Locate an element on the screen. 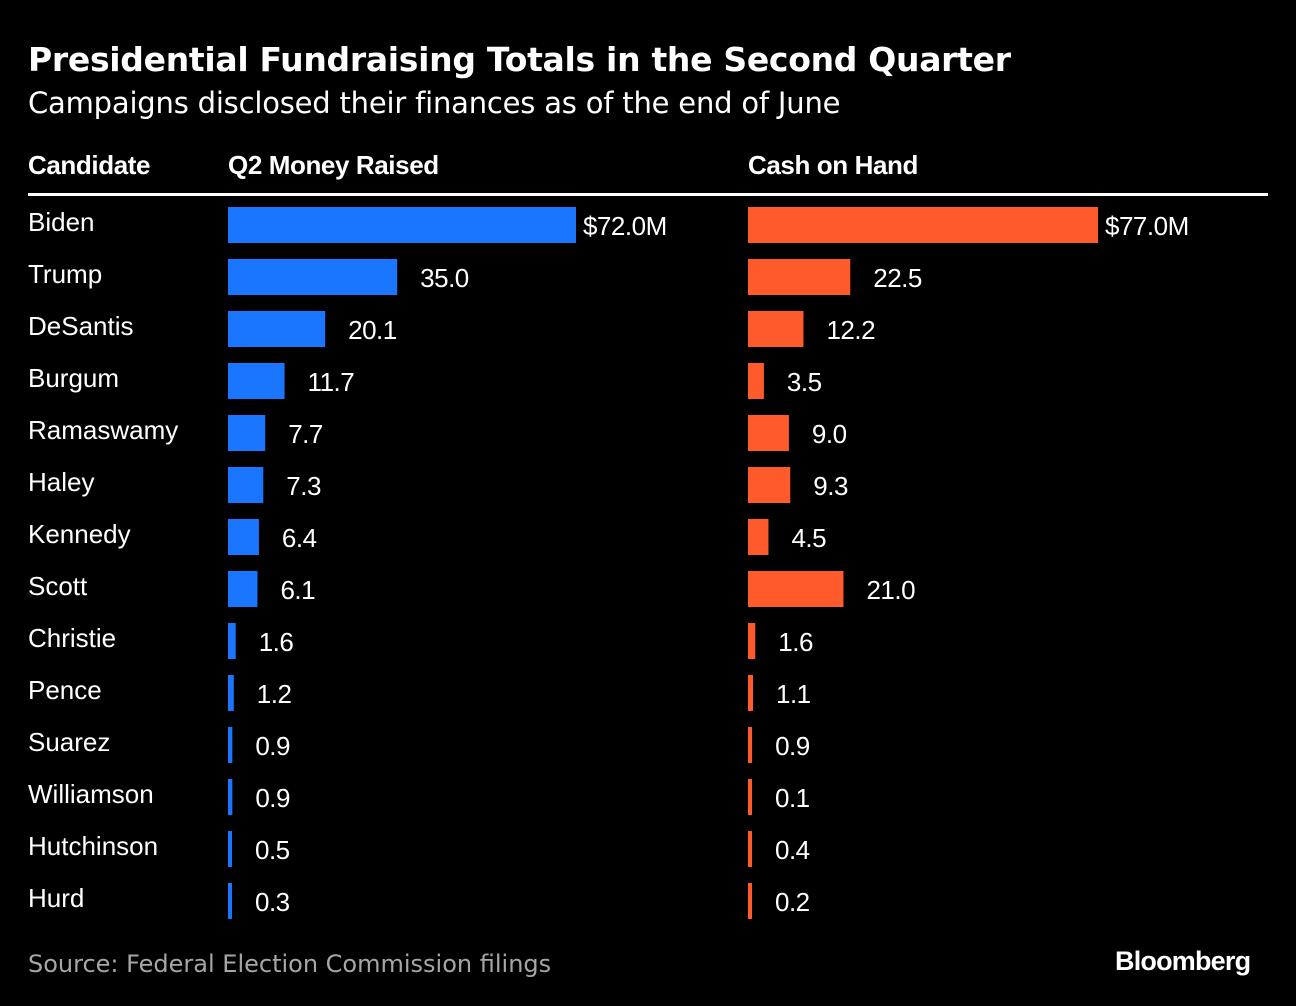 This screenshot has width=1296, height=1006. data-label-q2-money-raised-kennedy: 6.4 is located at coordinates (299, 538).